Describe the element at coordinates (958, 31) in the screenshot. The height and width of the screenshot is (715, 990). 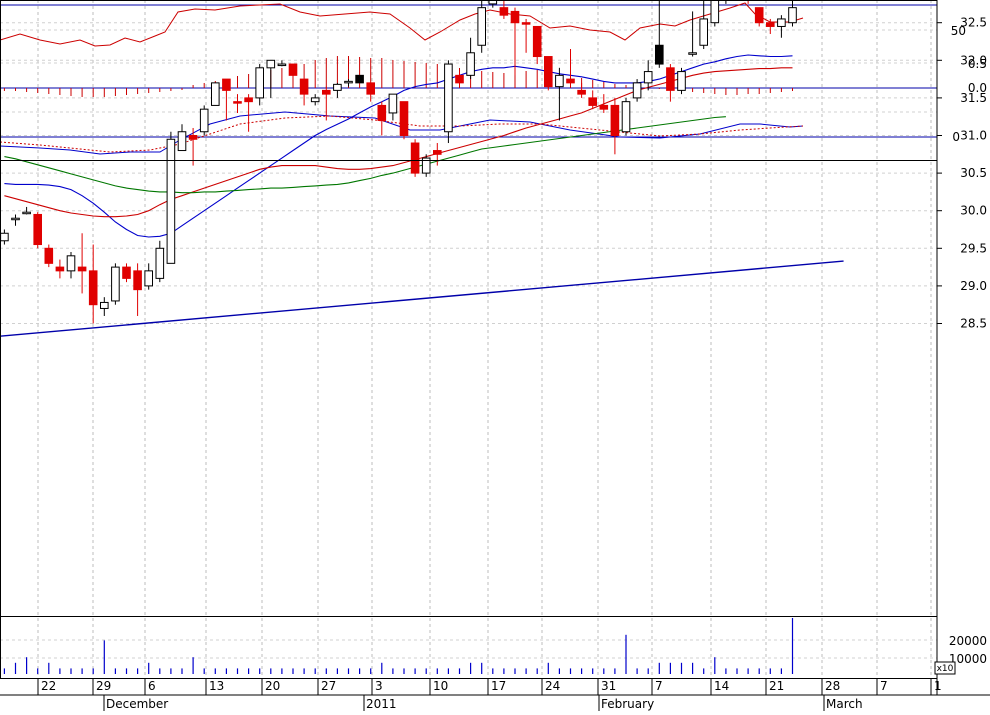
I see `rsi-axis-tick-label: 50` at that location.